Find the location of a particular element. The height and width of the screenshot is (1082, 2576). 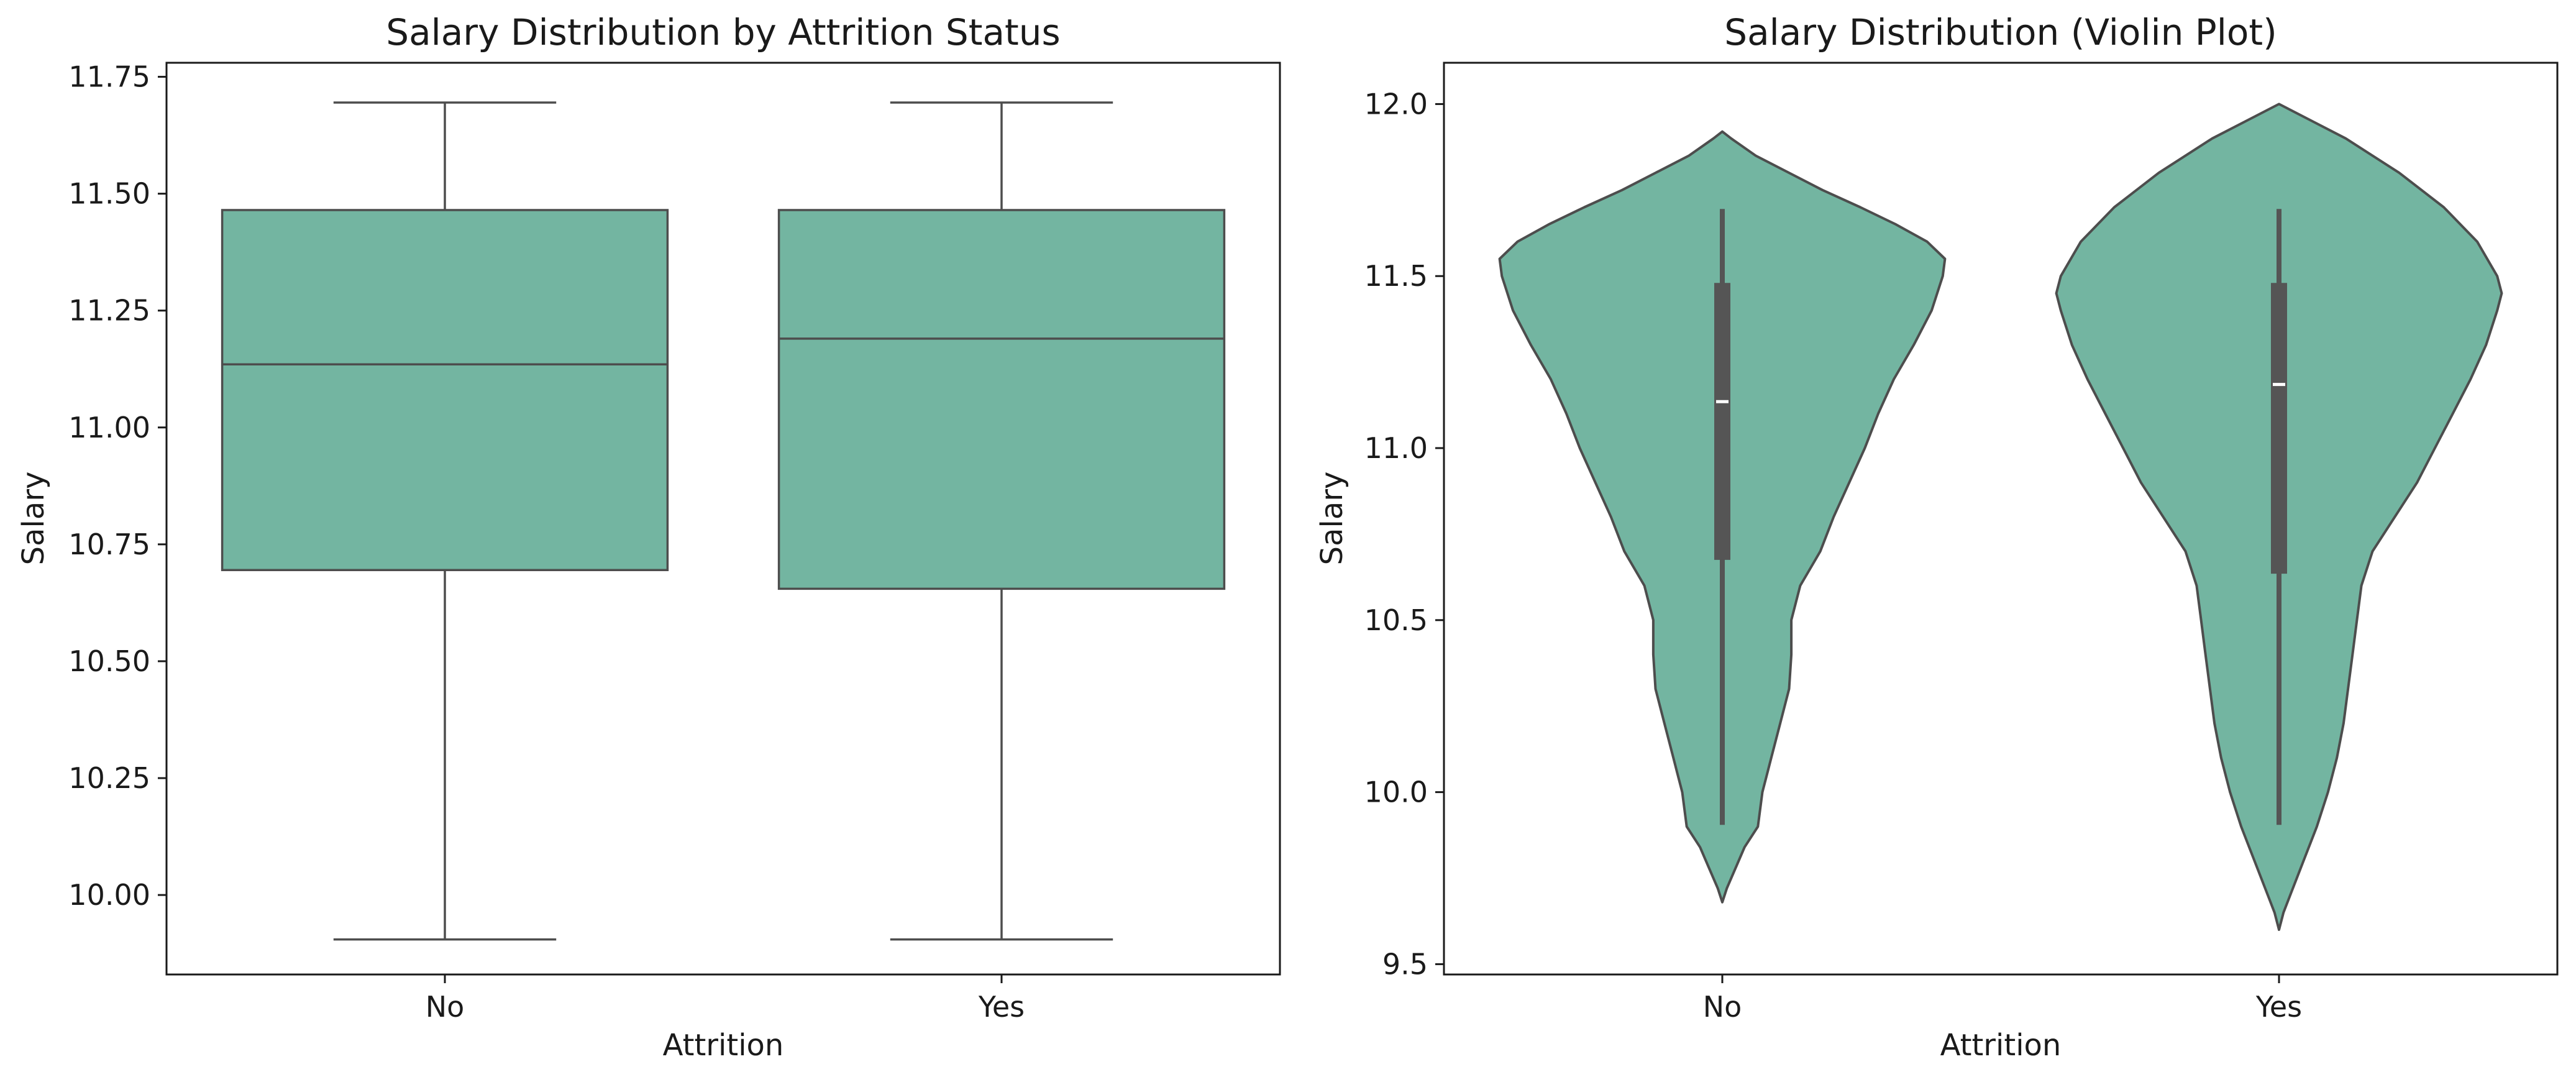

violin-plot-y-tick-label: 10.0 is located at coordinates (1396, 792).